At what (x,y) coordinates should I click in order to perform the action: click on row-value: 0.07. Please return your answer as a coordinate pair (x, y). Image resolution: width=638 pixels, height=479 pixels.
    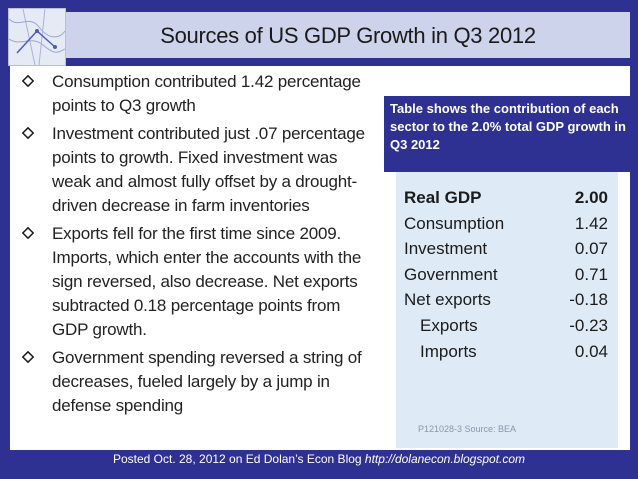
    Looking at the image, I should click on (591, 249).